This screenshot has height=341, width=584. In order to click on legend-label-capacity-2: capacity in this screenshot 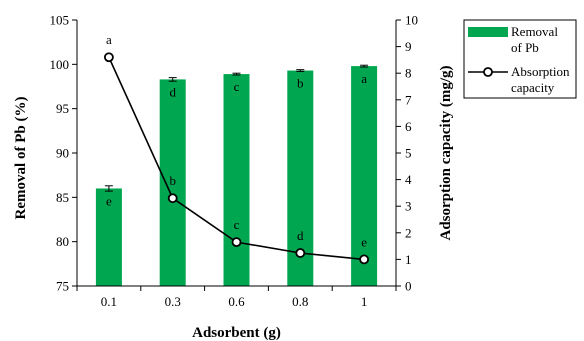, I will do `click(533, 87)`.